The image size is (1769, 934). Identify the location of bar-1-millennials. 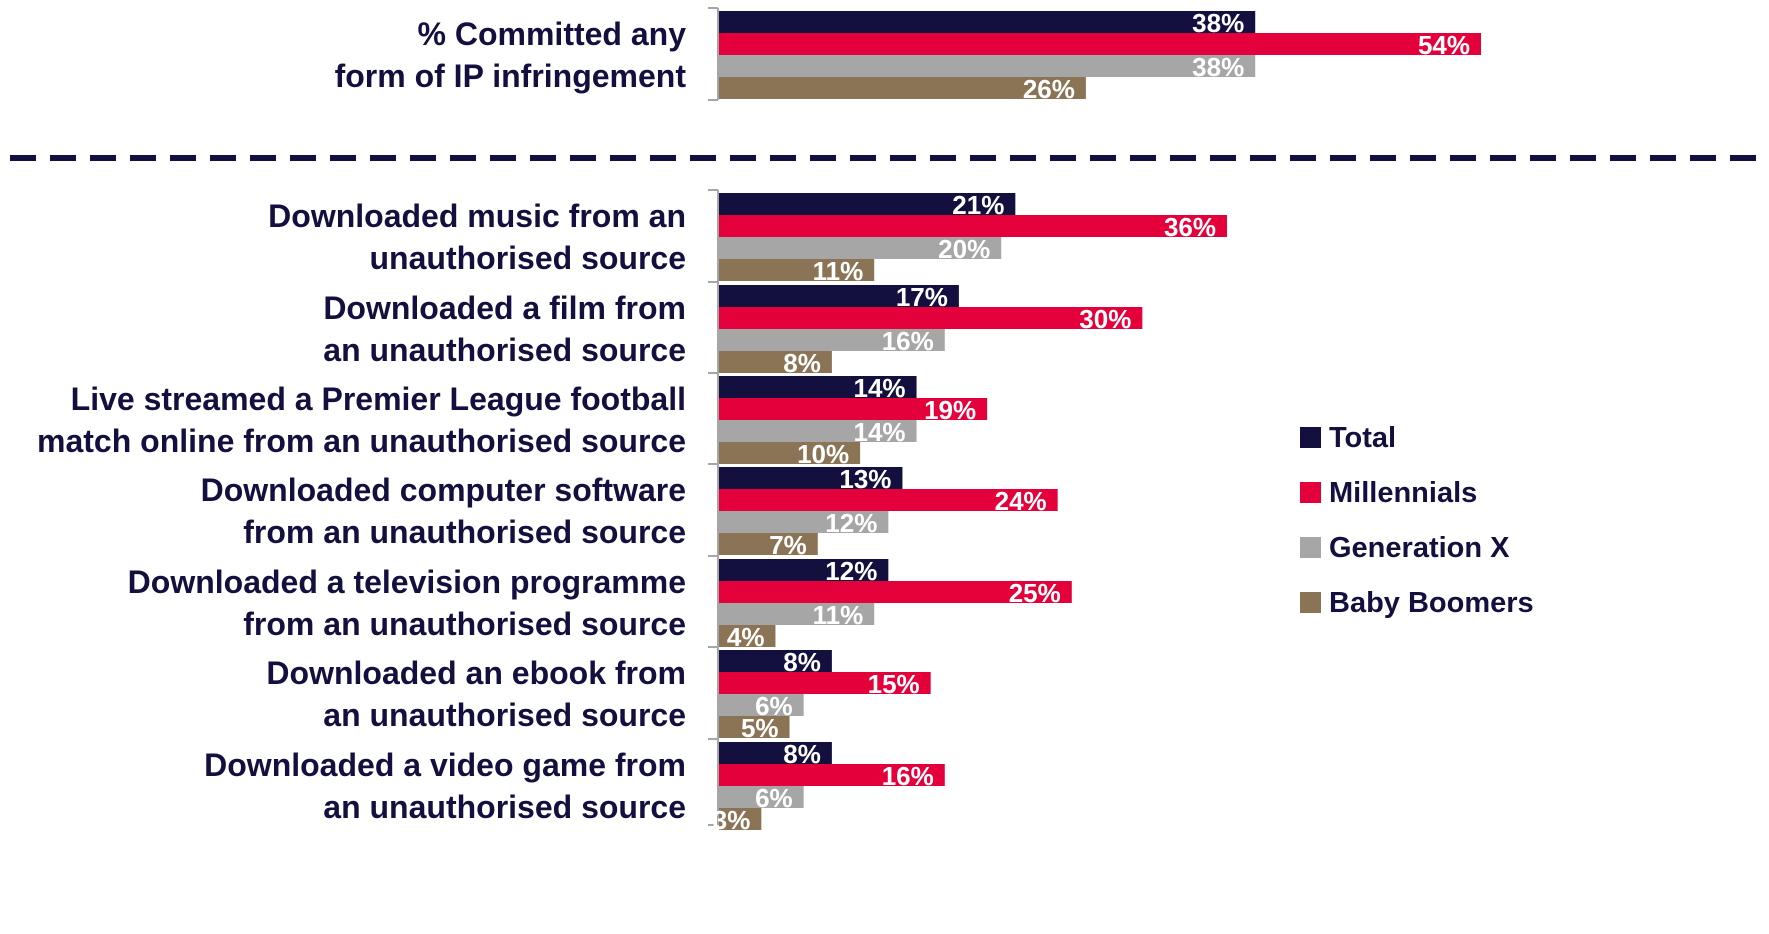
(973, 226).